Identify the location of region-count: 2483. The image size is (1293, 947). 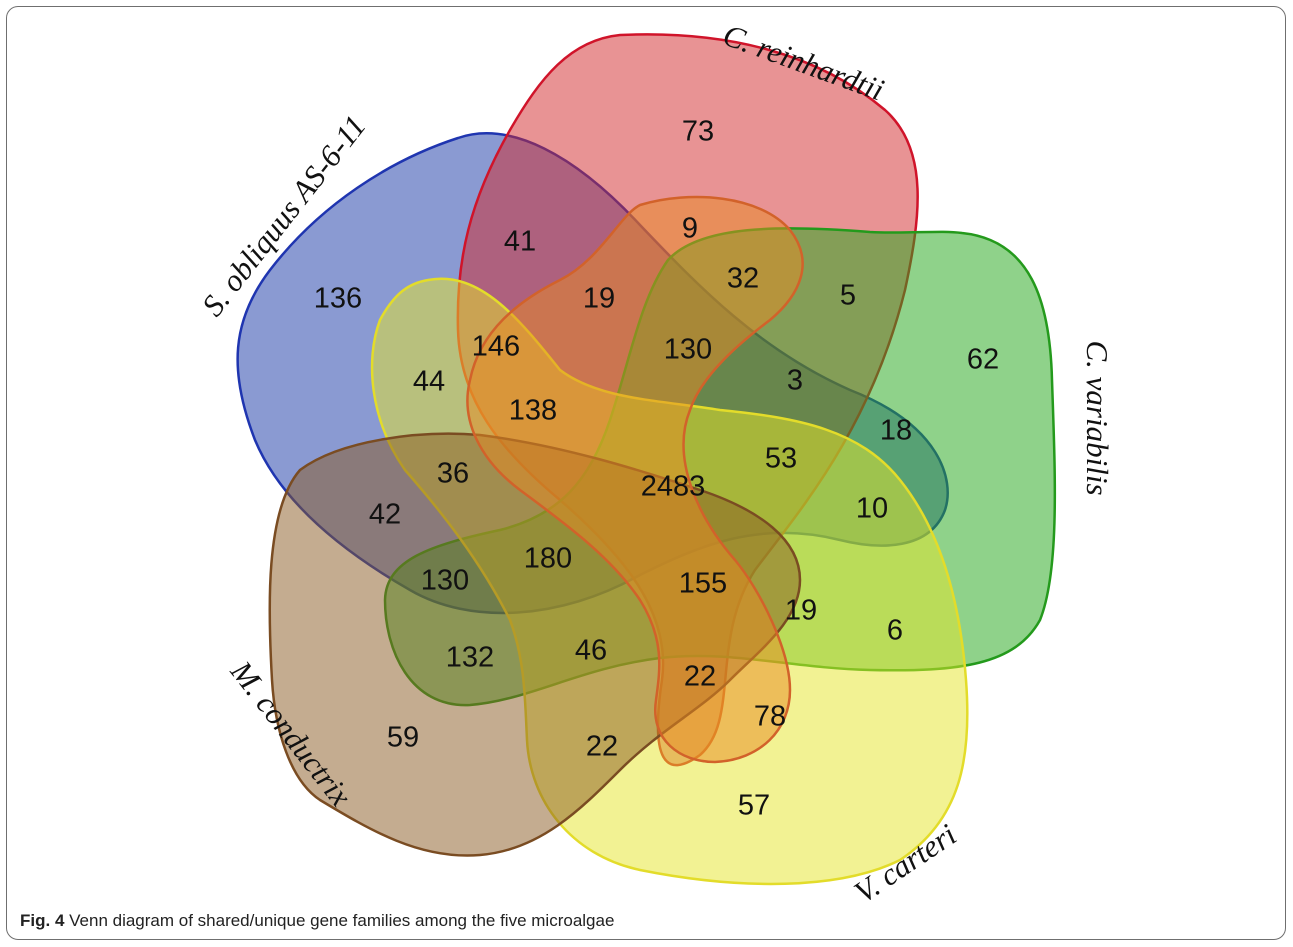
(673, 487).